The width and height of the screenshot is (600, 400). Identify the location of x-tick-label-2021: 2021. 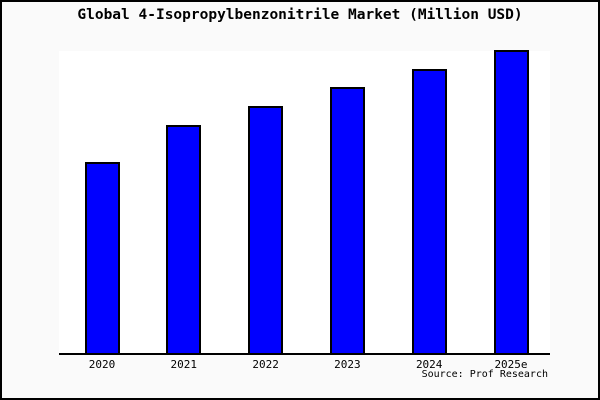
(184, 364).